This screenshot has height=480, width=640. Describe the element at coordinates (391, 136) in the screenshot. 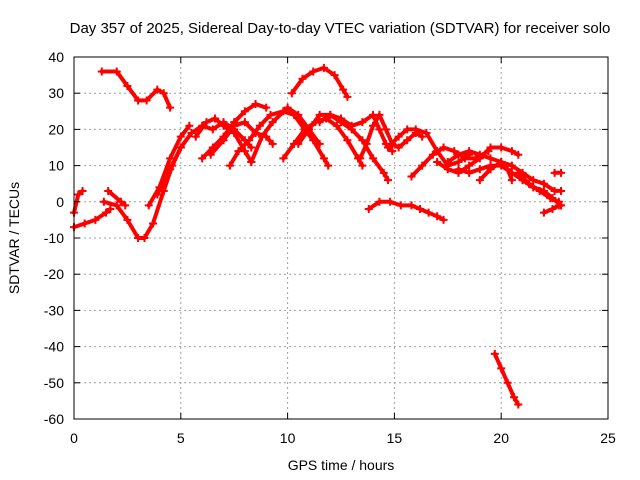

I see `series-line` at that location.